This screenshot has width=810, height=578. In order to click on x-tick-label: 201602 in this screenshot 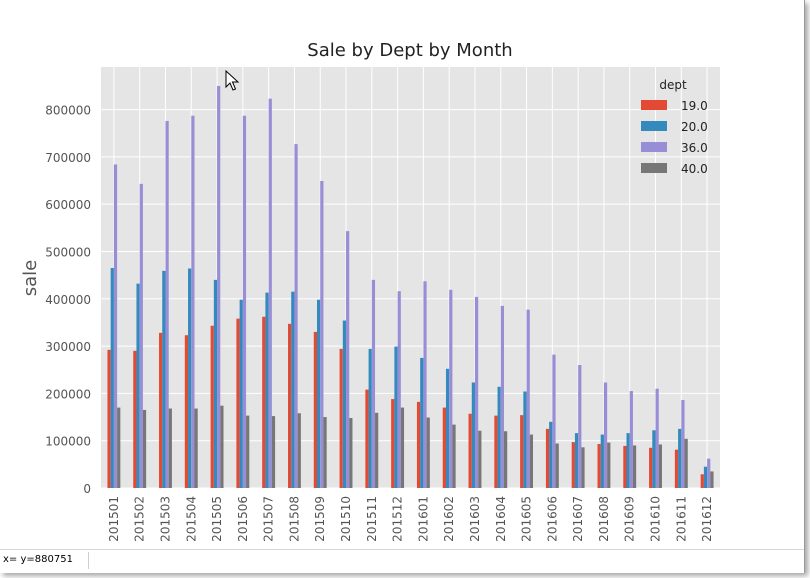, I will do `click(449, 519)`.